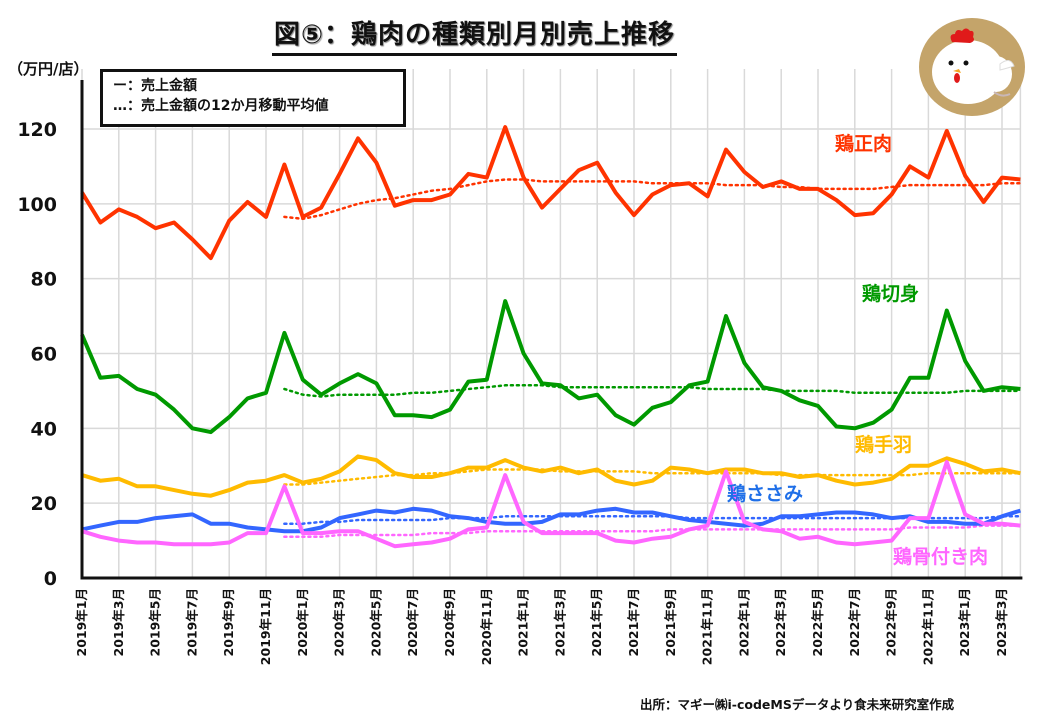 The height and width of the screenshot is (720, 1040). What do you see at coordinates (523, 622) in the screenshot?
I see `x-tick-label: 2021年1月` at bounding box center [523, 622].